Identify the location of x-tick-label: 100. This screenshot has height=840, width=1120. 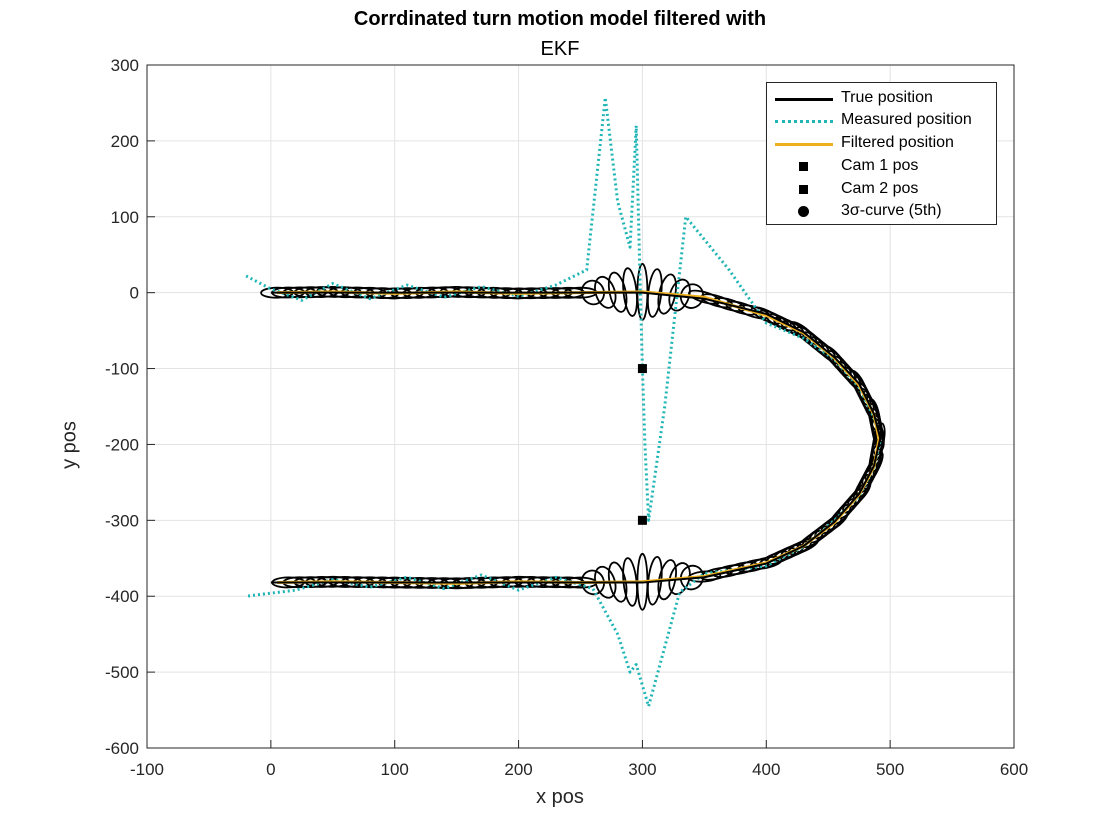
(395, 769).